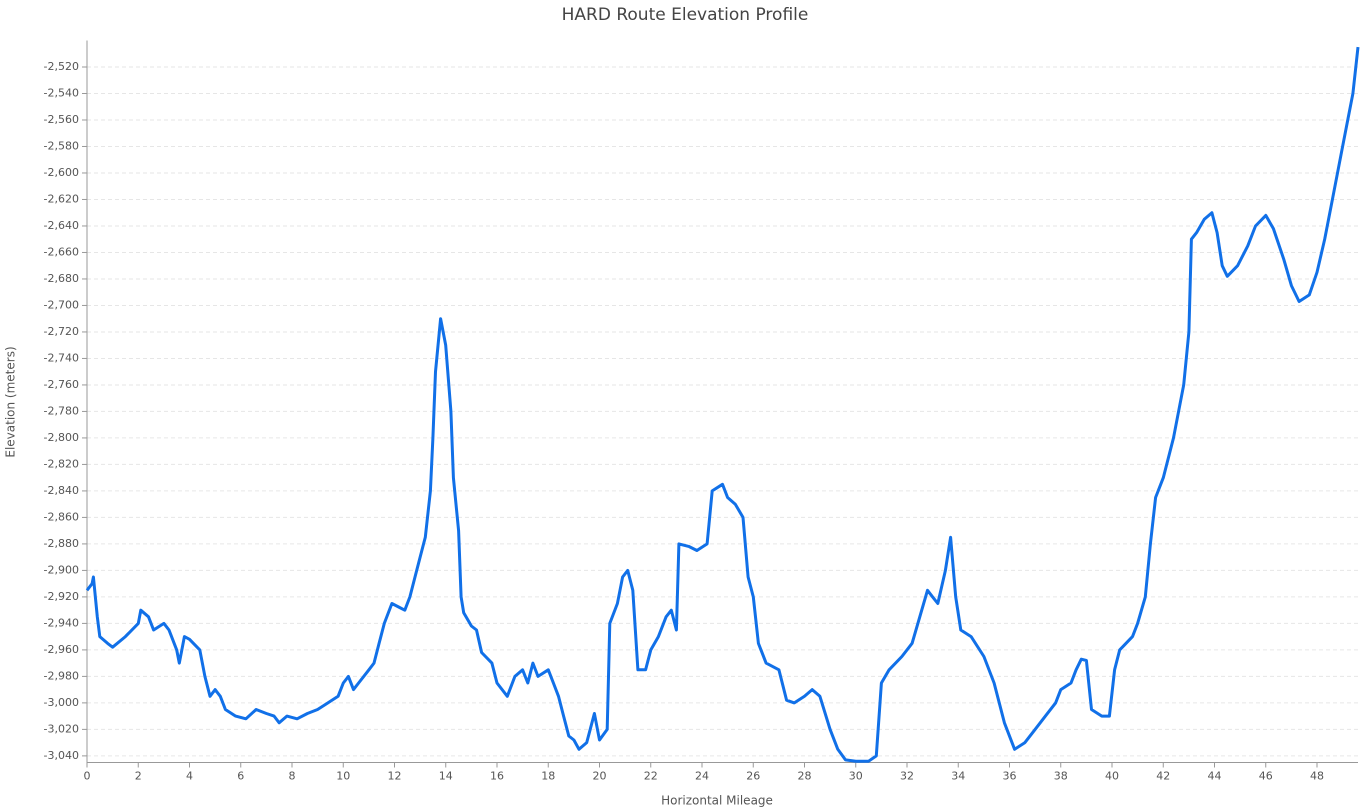 The width and height of the screenshot is (1370, 809). What do you see at coordinates (856, 776) in the screenshot?
I see `x-tick-label: 30` at bounding box center [856, 776].